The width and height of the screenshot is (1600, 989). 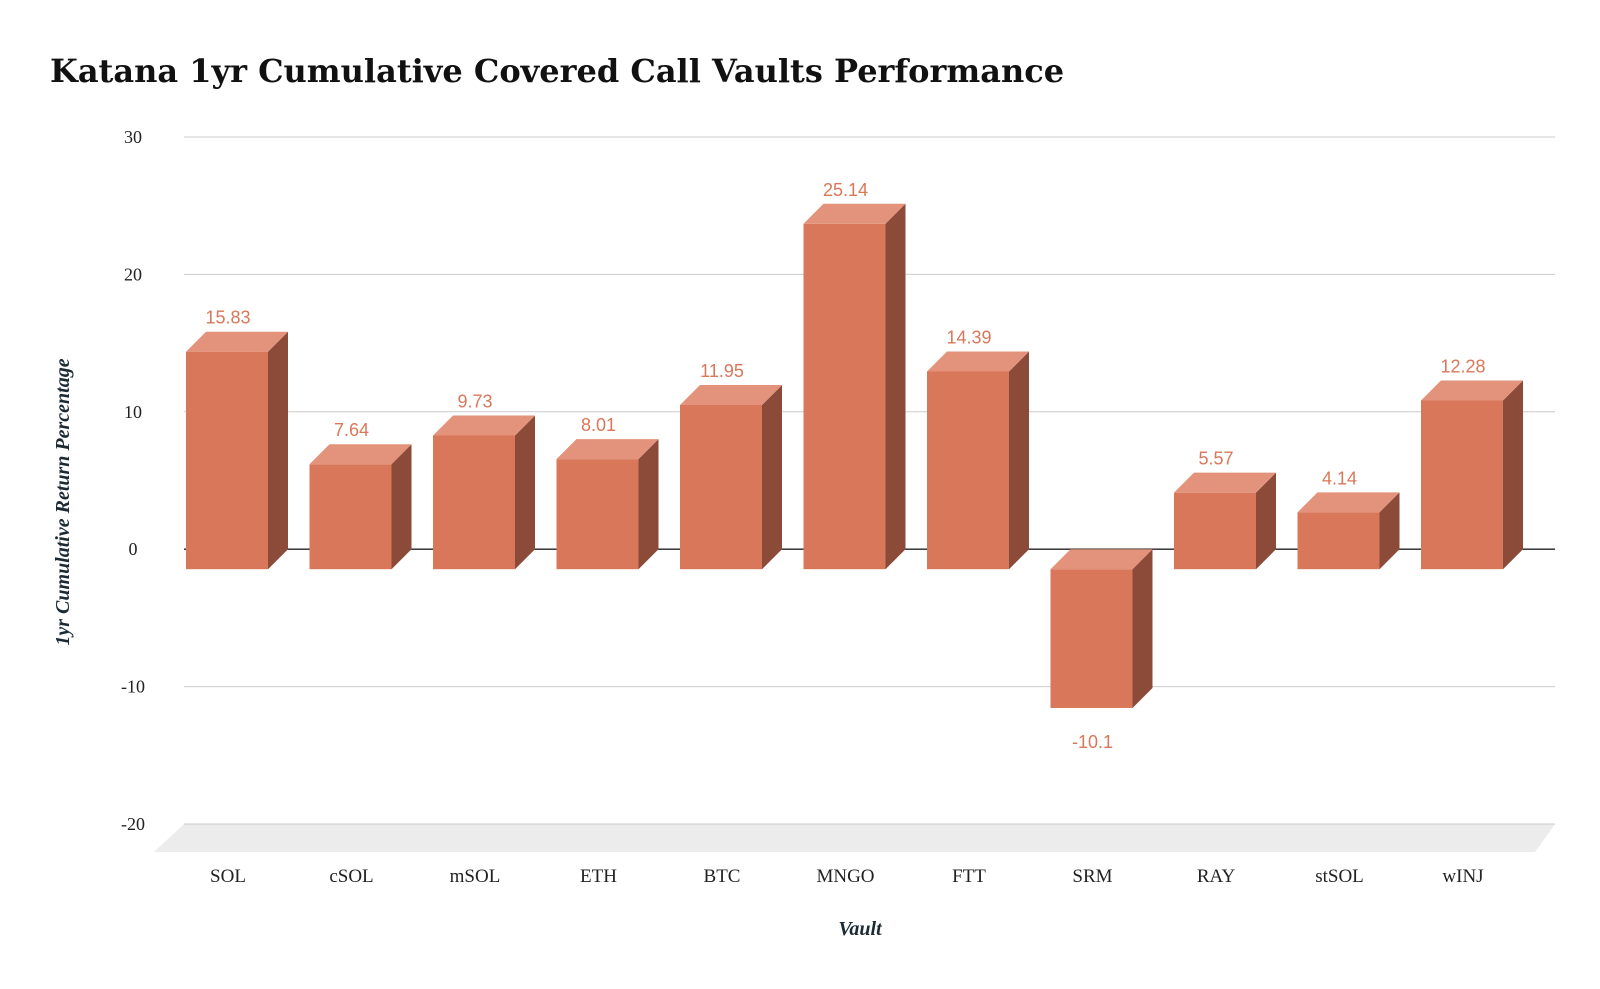 What do you see at coordinates (351, 430) in the screenshot?
I see `data-label: 7.64` at bounding box center [351, 430].